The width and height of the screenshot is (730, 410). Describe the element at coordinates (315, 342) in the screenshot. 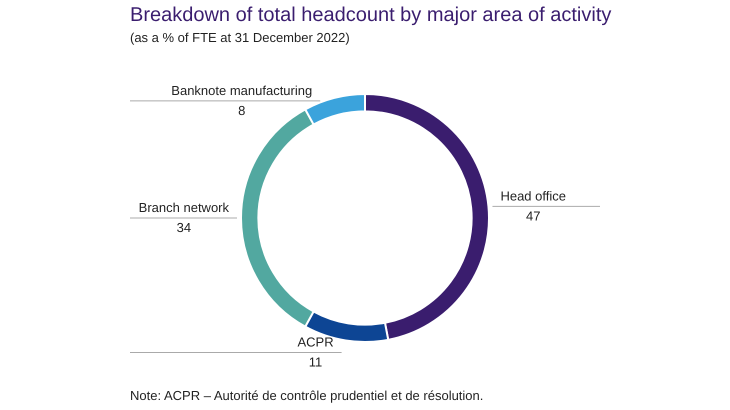

I see `slice-label: ACPR` at that location.